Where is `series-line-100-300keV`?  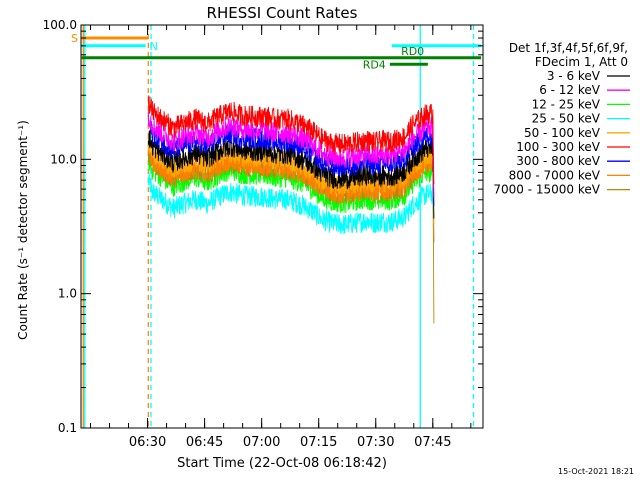 series-line-100-300keV is located at coordinates (291, 140).